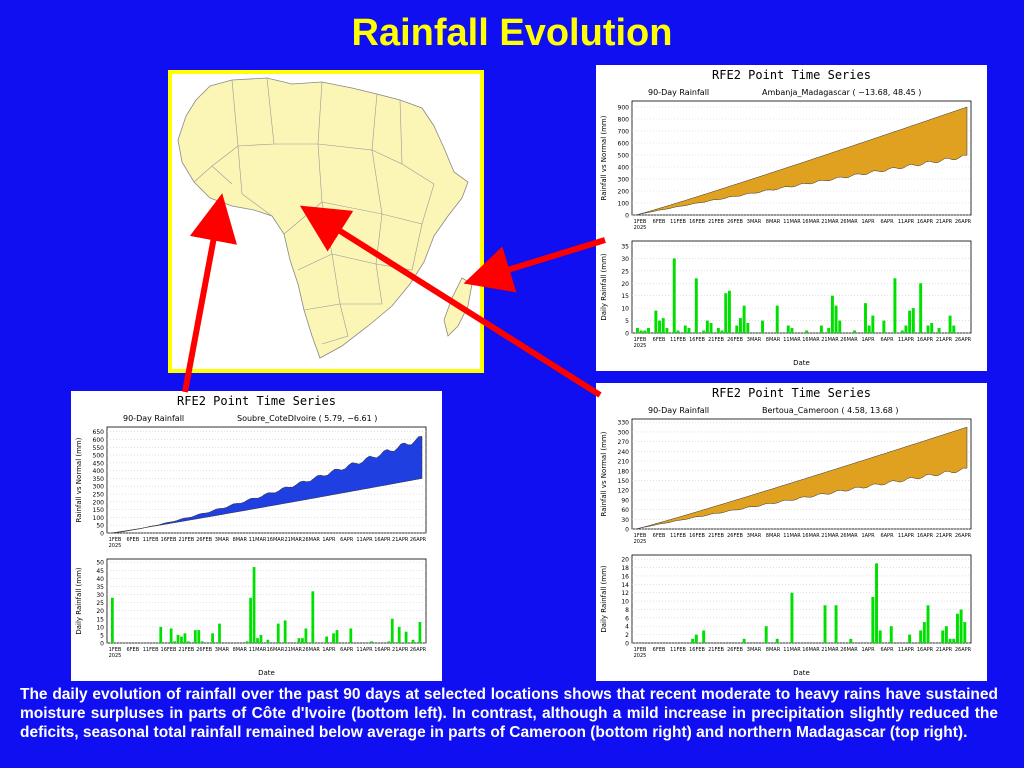 The height and width of the screenshot is (768, 1024). Describe the element at coordinates (625, 593) in the screenshot. I see `bottom-y-tick-label: 12` at that location.